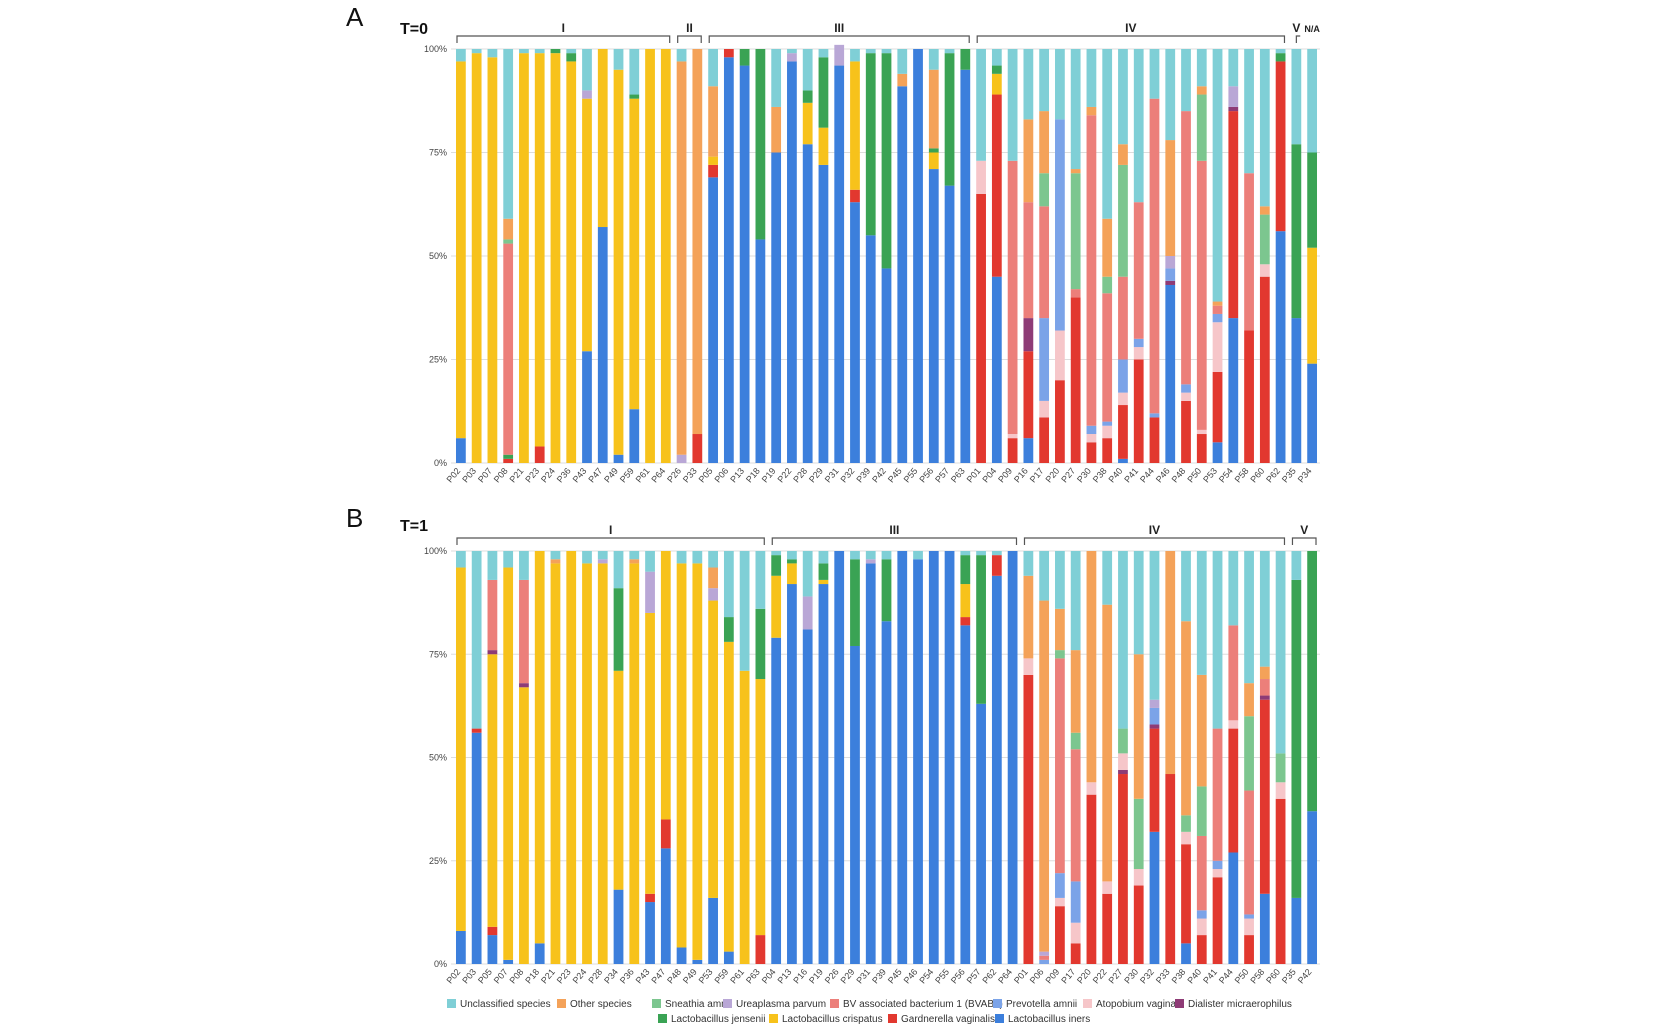 The width and height of the screenshot is (1674, 1034). I want to click on panel-a-bar-segment-sneathia, so click(1075, 231).